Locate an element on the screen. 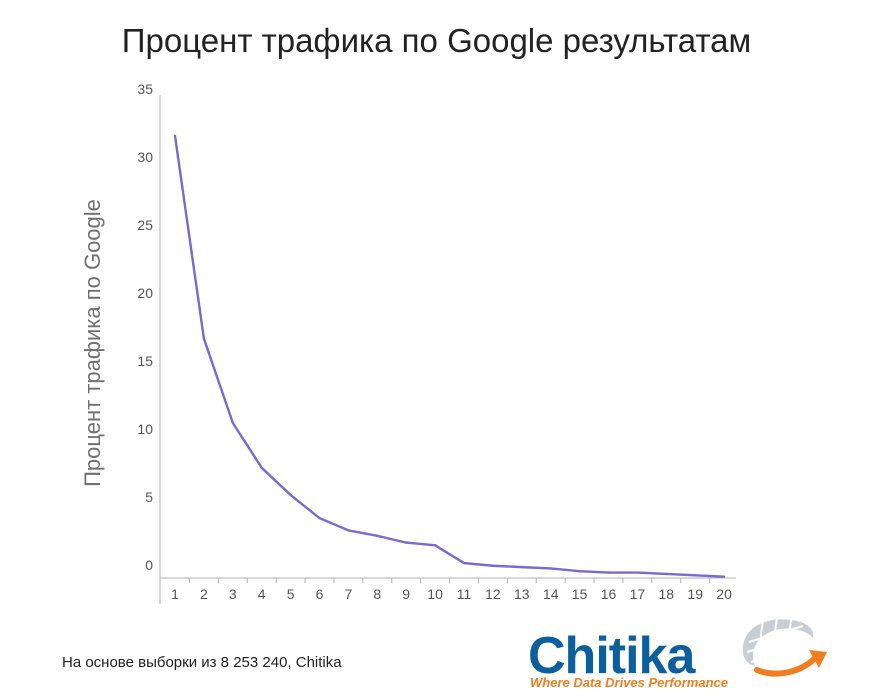 The width and height of the screenshot is (873, 700). x-tick-label: 18 is located at coordinates (667, 594).